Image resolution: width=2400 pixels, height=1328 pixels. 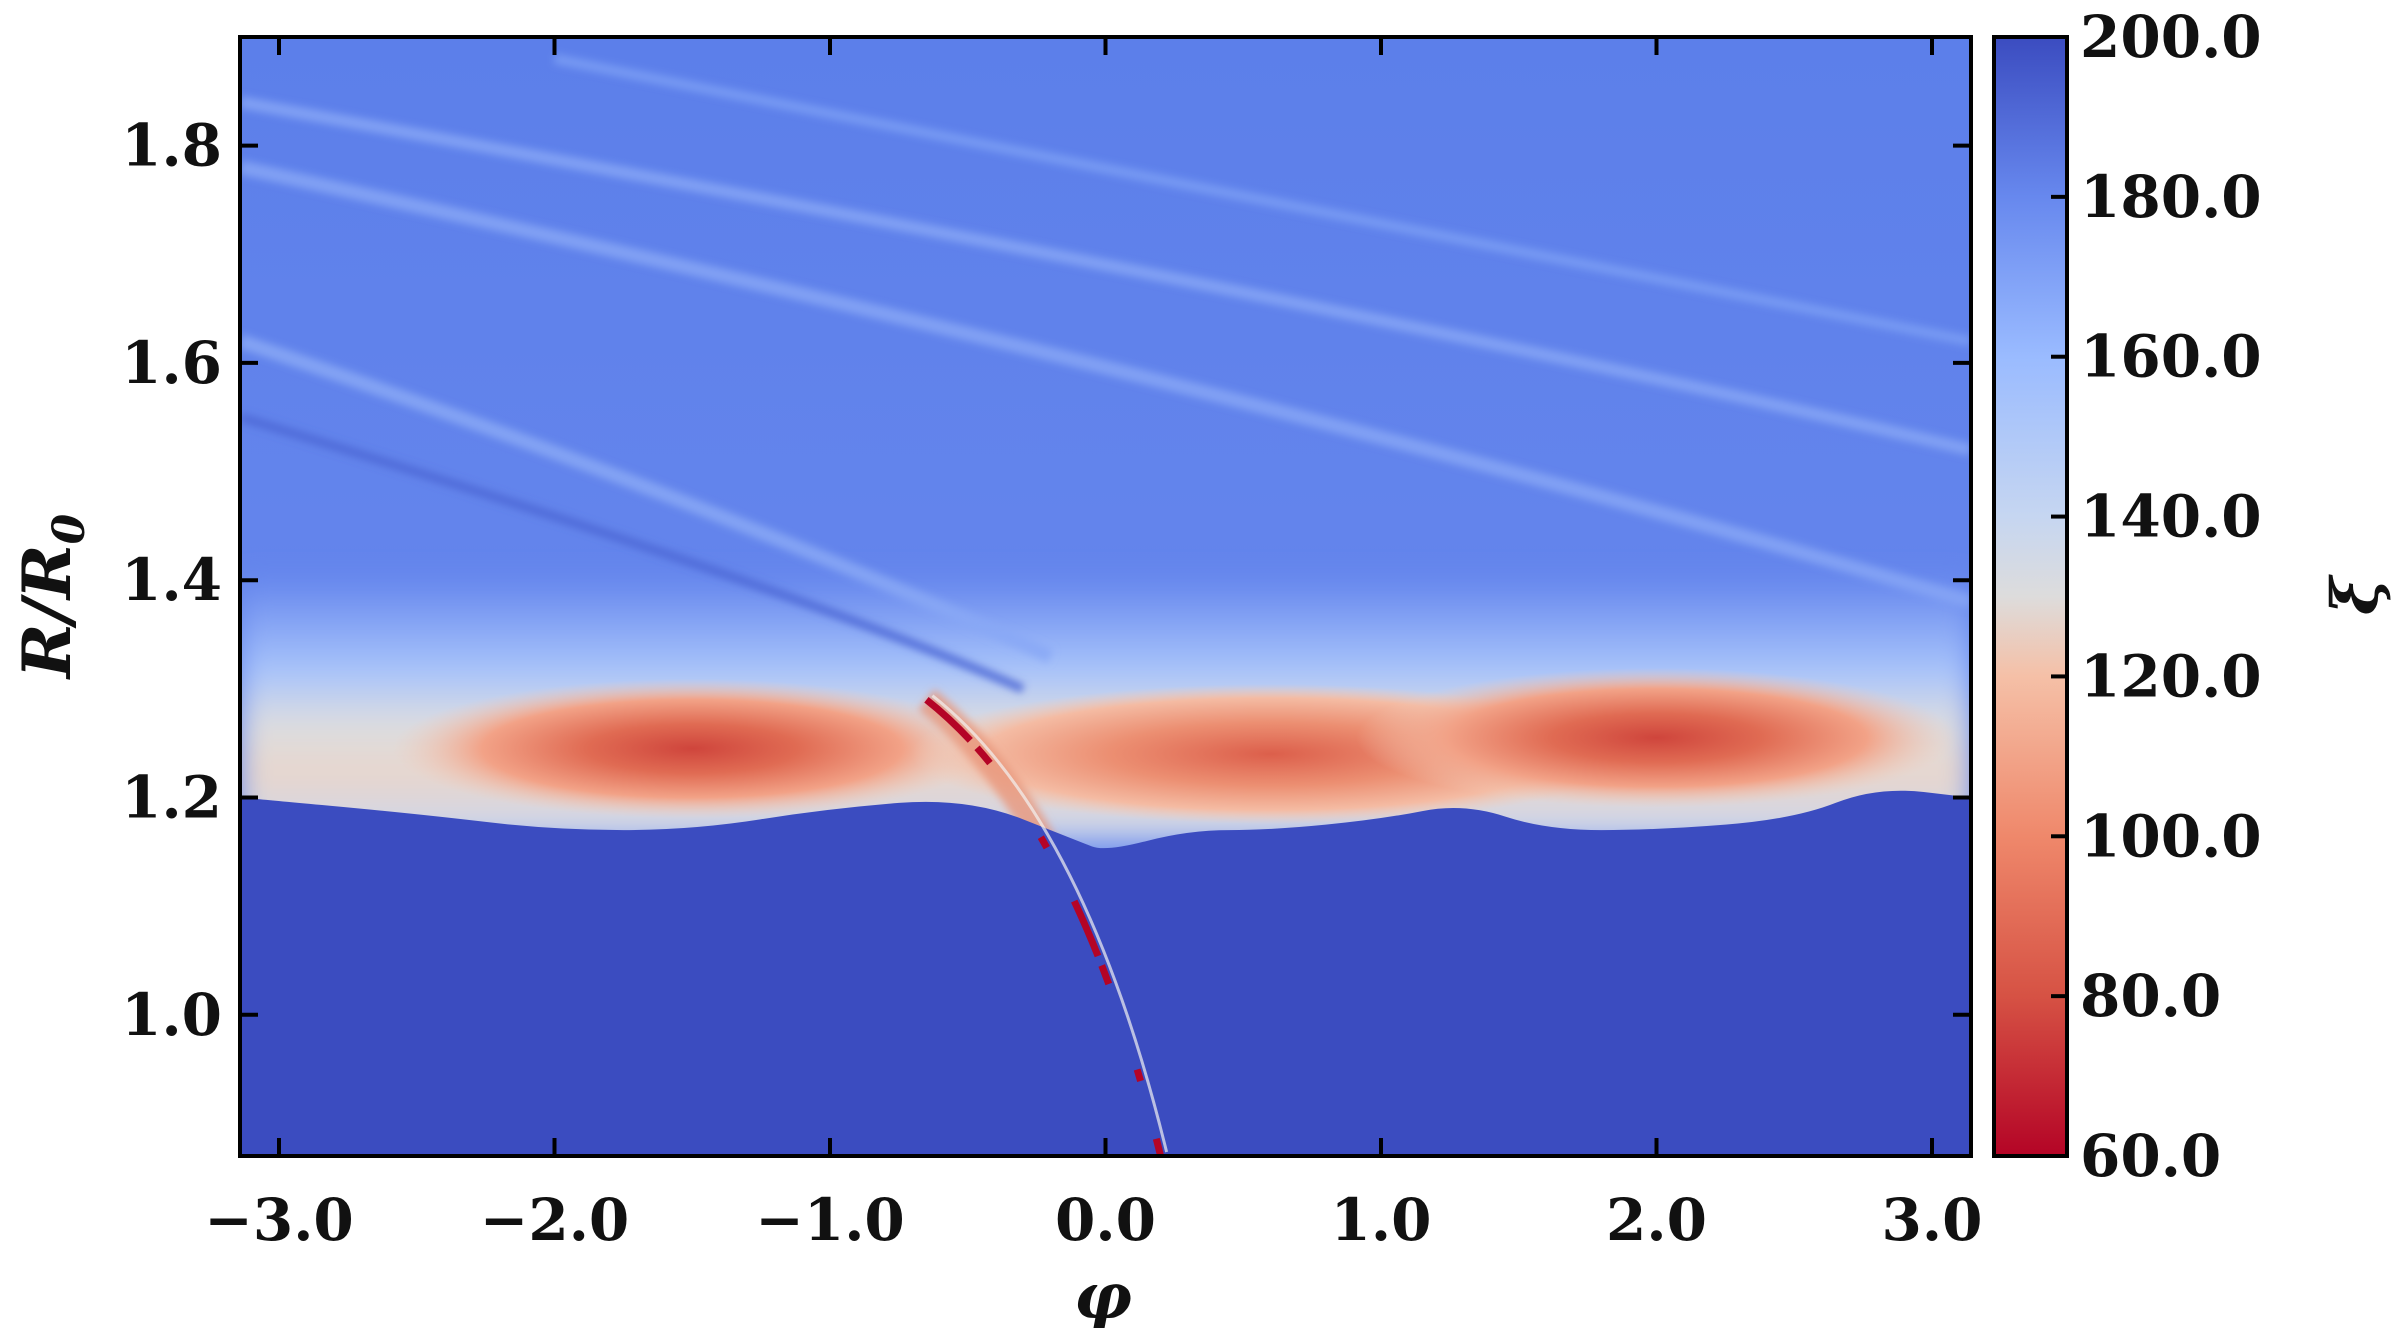 I want to click on spiral-arm-core, so click(x=1044, y=926).